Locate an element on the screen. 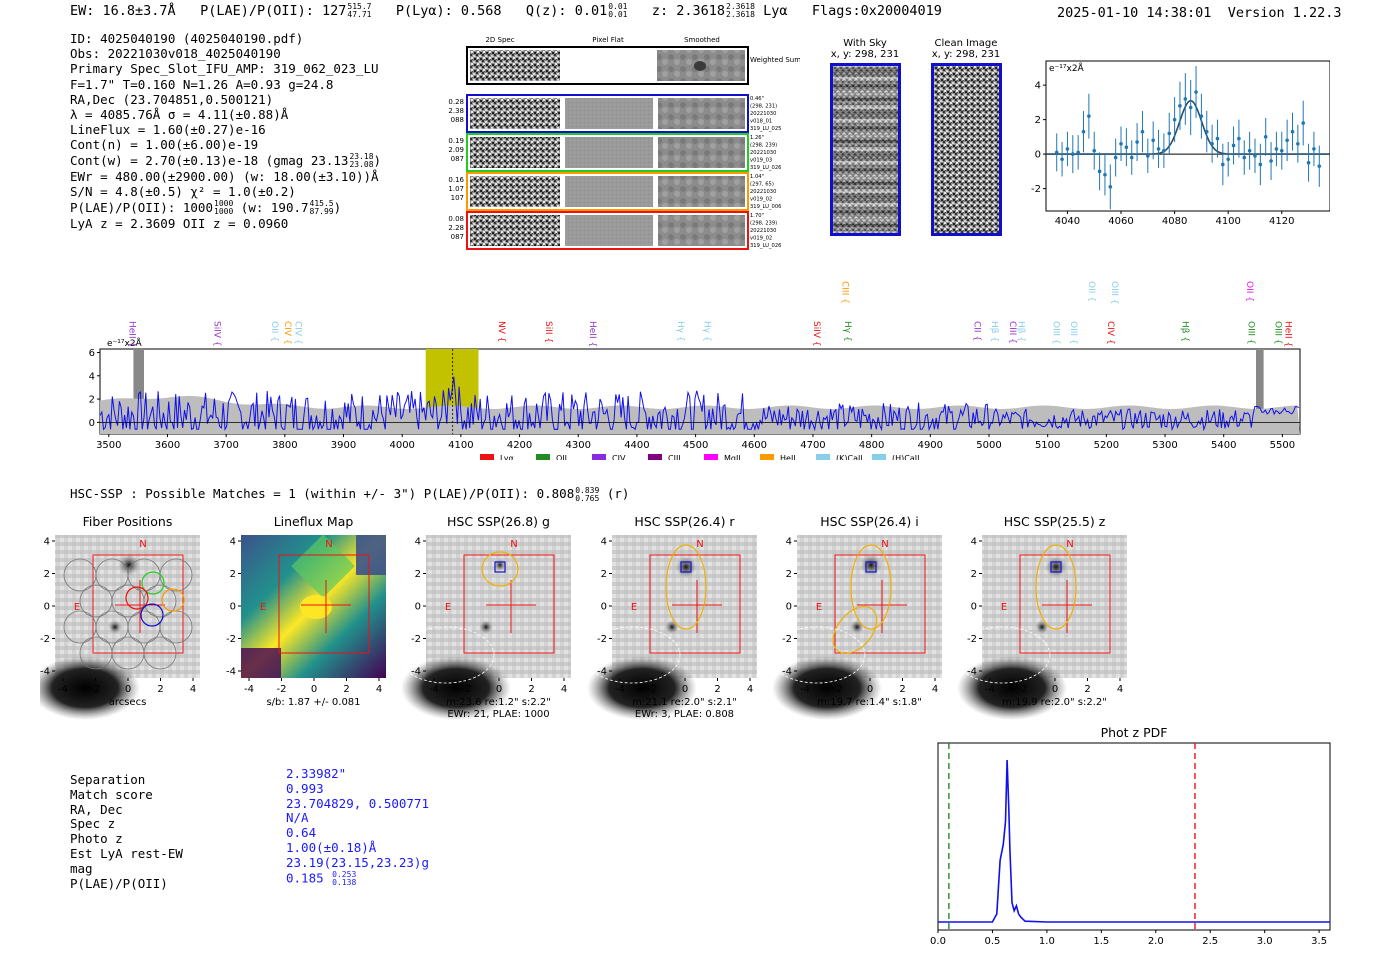 This screenshot has height=953, width=1400. header-z-line: Lyα is located at coordinates (775, 11).